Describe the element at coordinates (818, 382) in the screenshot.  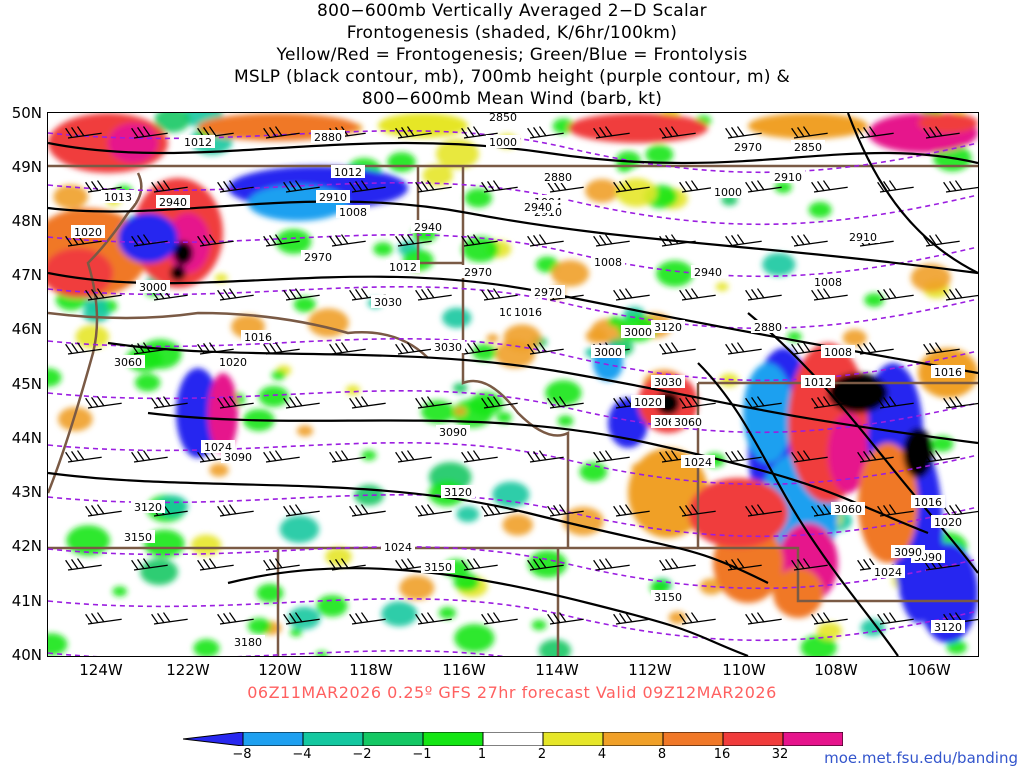
I see `mslp-label: 1012` at that location.